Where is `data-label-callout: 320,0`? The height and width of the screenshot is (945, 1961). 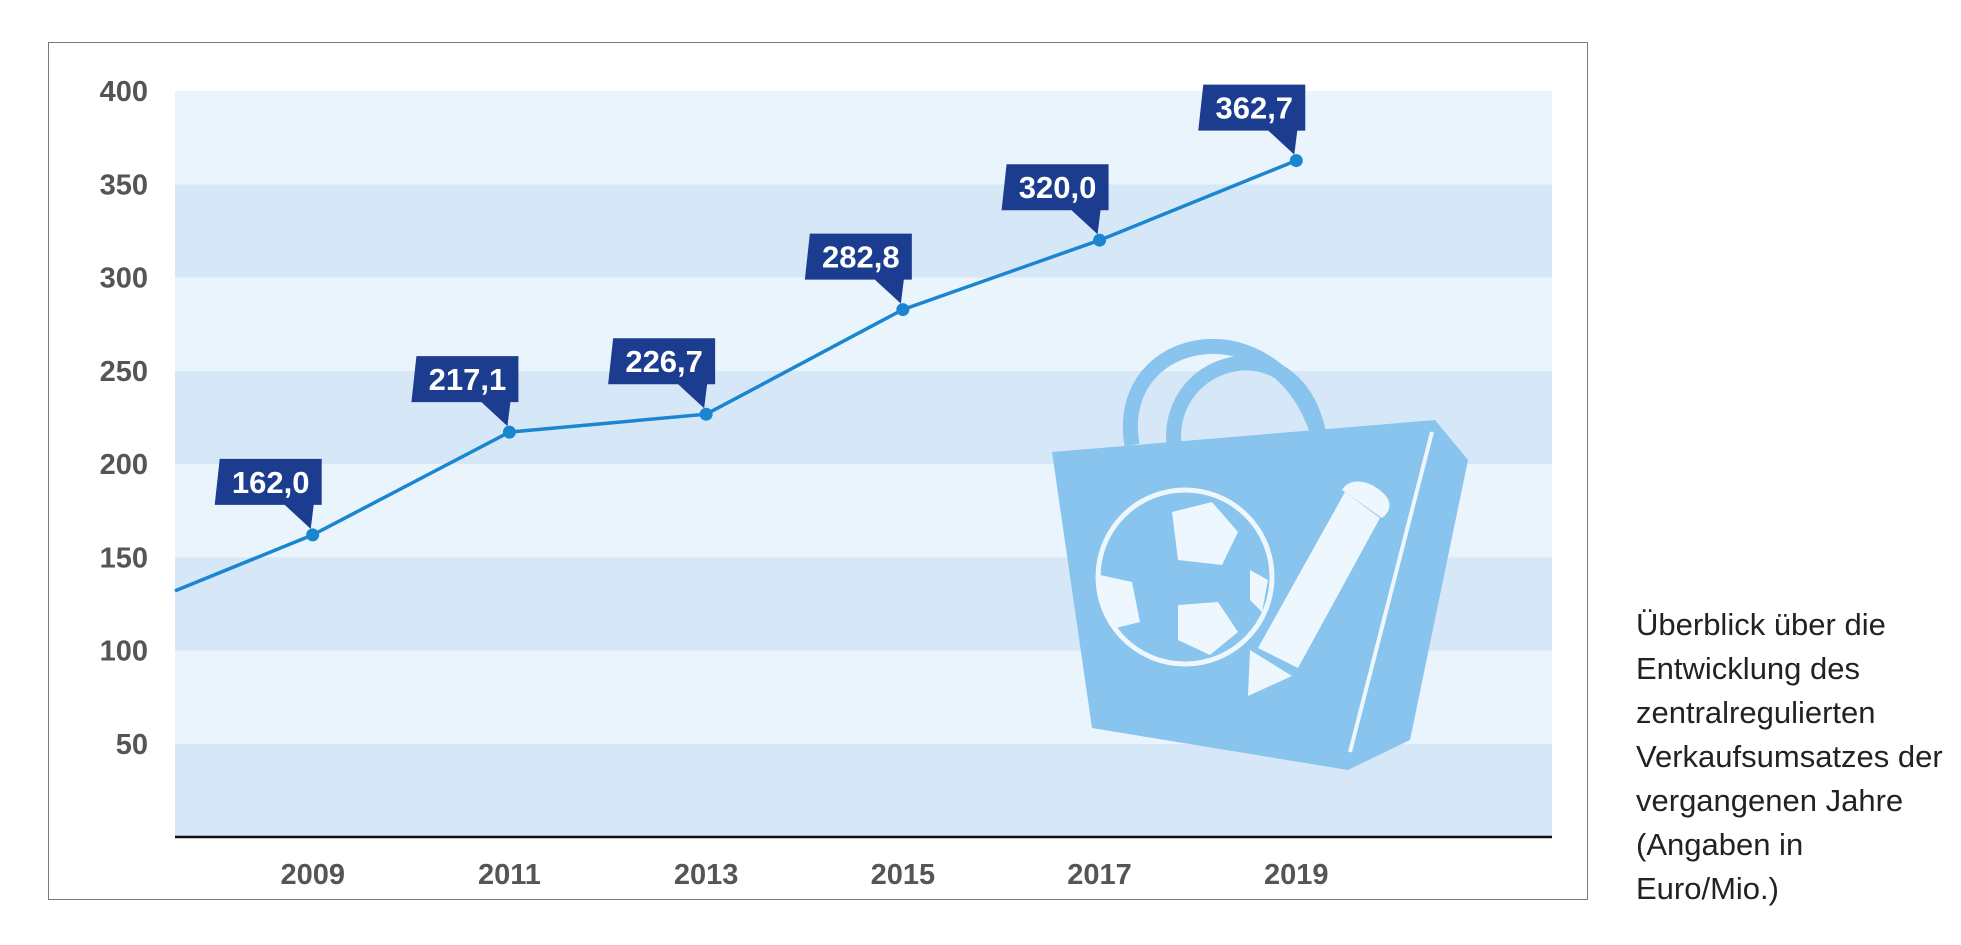 data-label-callout: 320,0 is located at coordinates (1055, 199).